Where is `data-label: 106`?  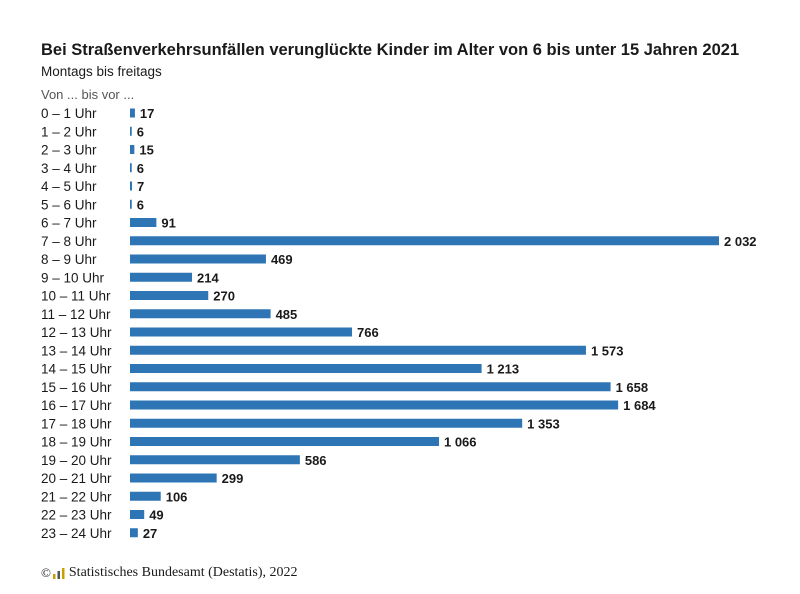
data-label: 106 is located at coordinates (177, 496).